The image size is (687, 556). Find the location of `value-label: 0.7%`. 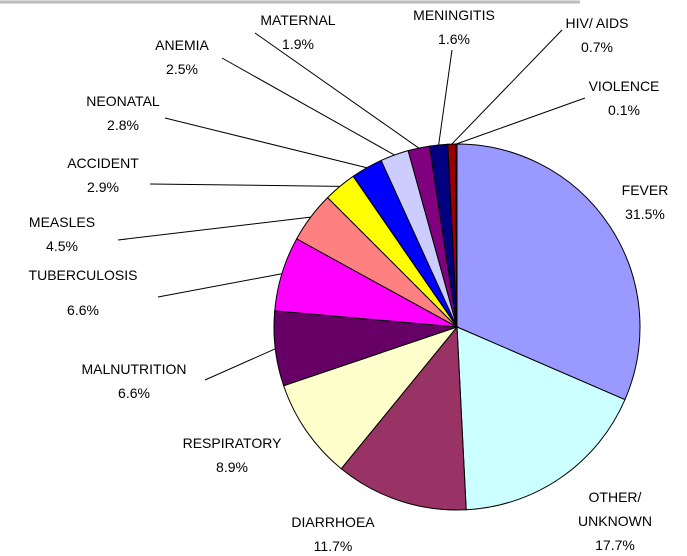

value-label: 0.7% is located at coordinates (597, 47).